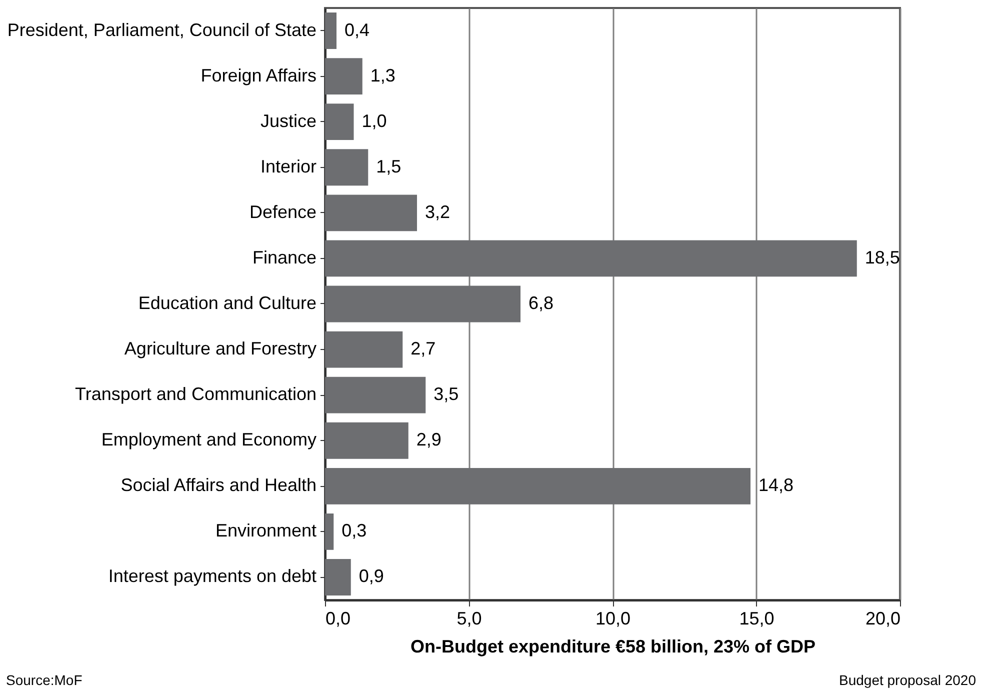  What do you see at coordinates (383, 75) in the screenshot?
I see `data-label: 1,3` at bounding box center [383, 75].